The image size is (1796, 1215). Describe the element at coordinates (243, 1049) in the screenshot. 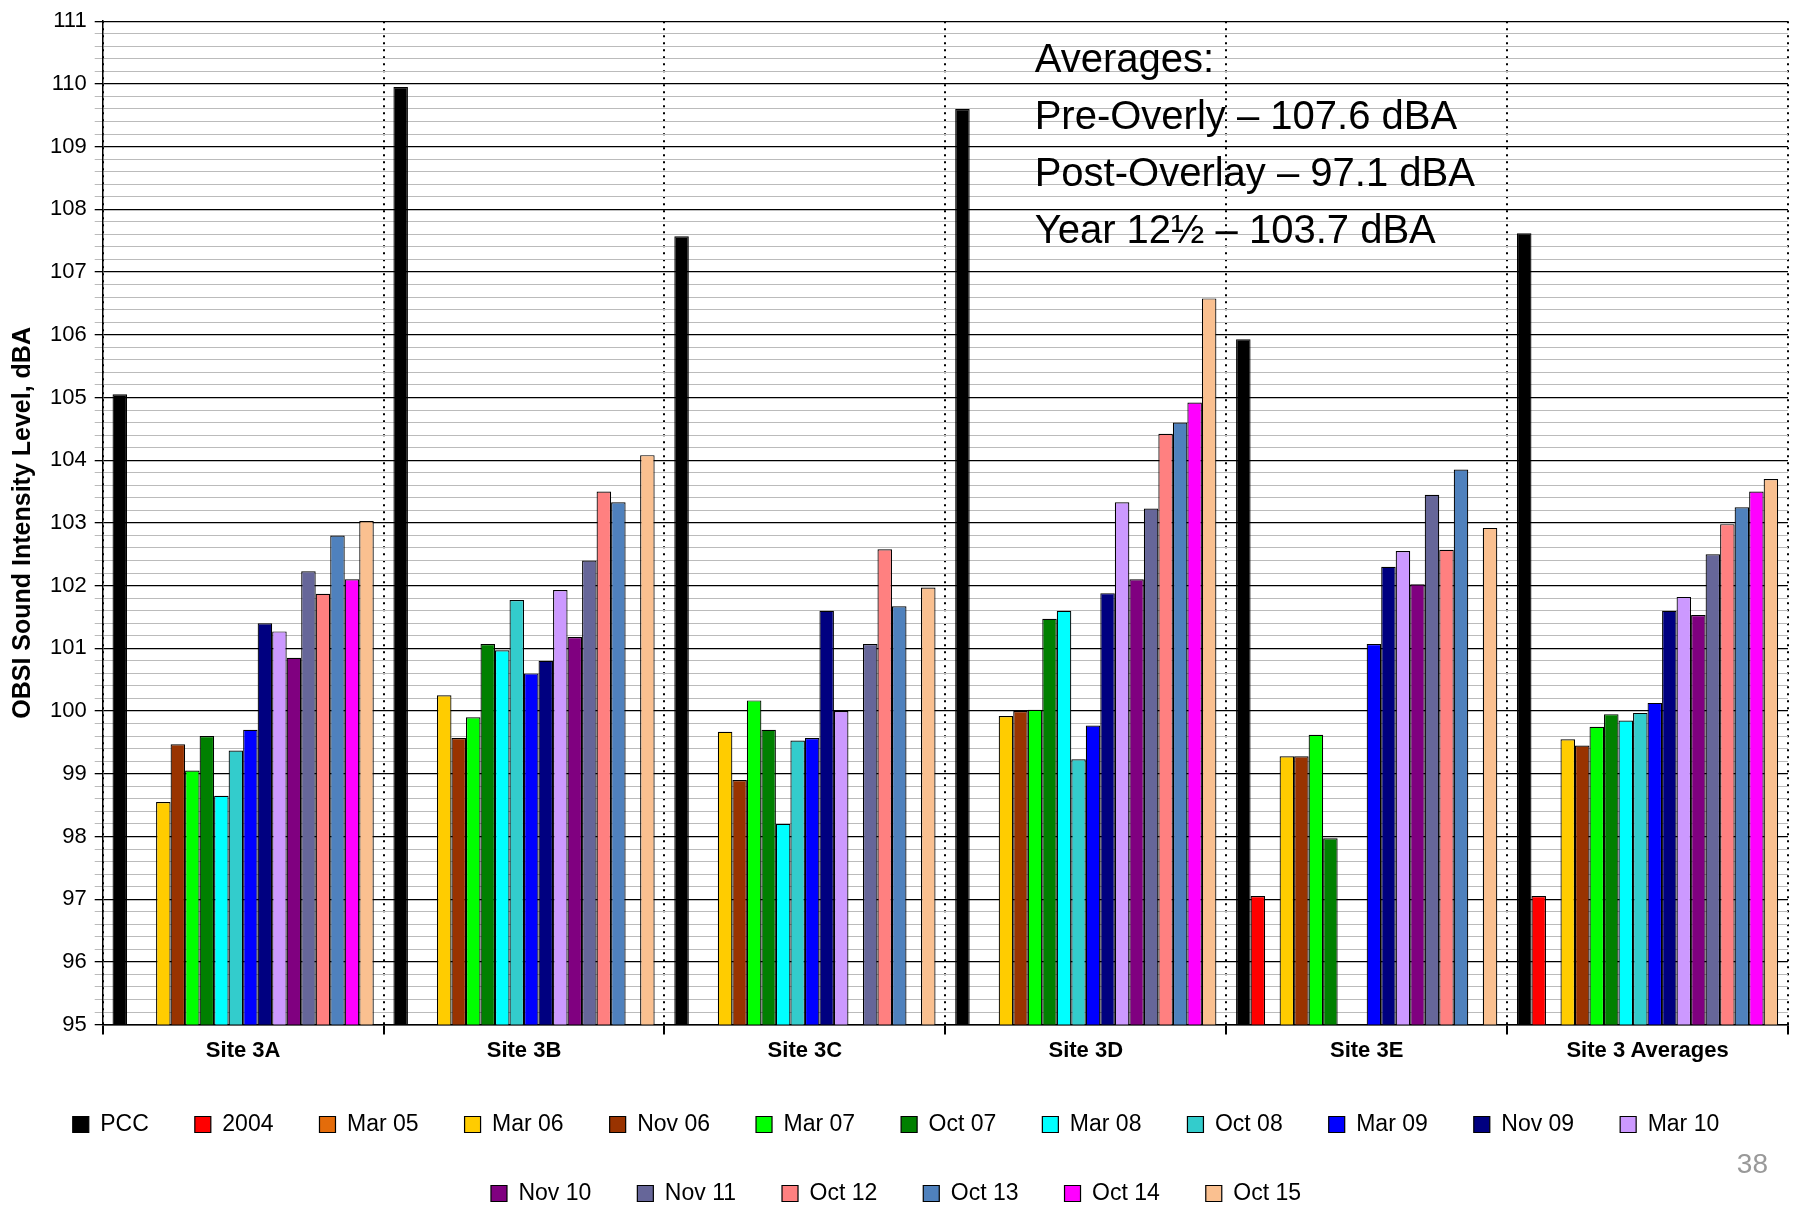

I see `x-tick-label: Site 3A` at that location.